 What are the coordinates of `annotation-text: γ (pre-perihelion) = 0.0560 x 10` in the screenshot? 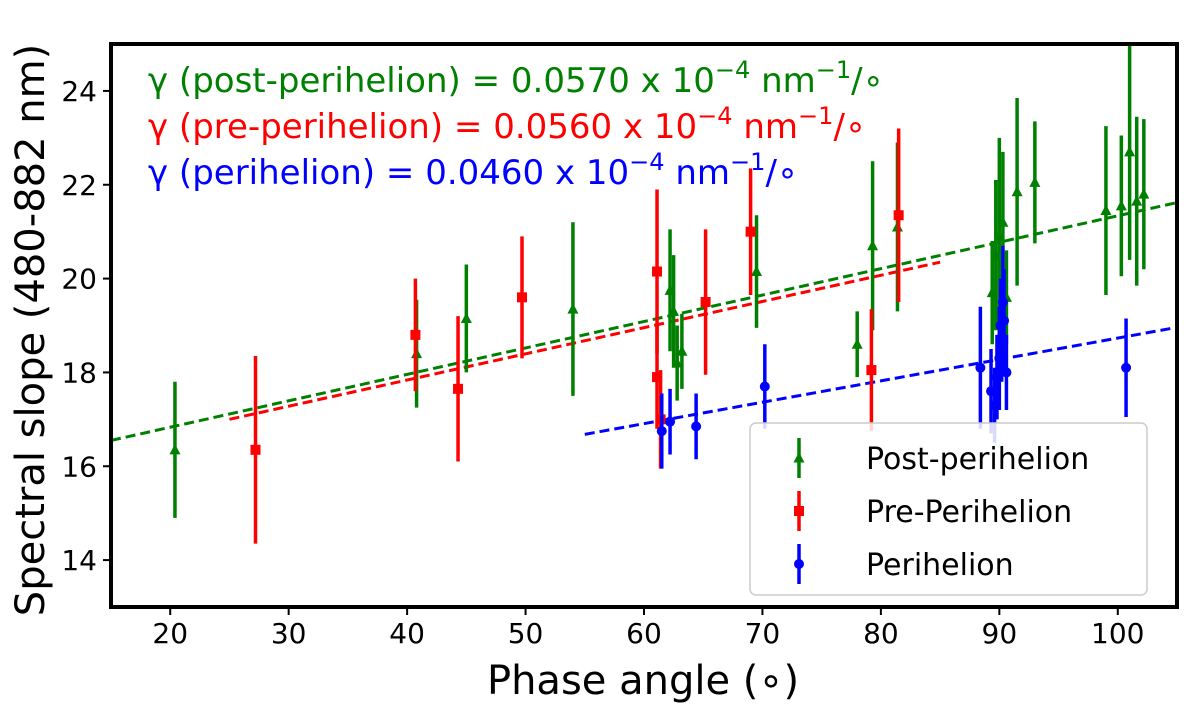 It's located at (422, 127).